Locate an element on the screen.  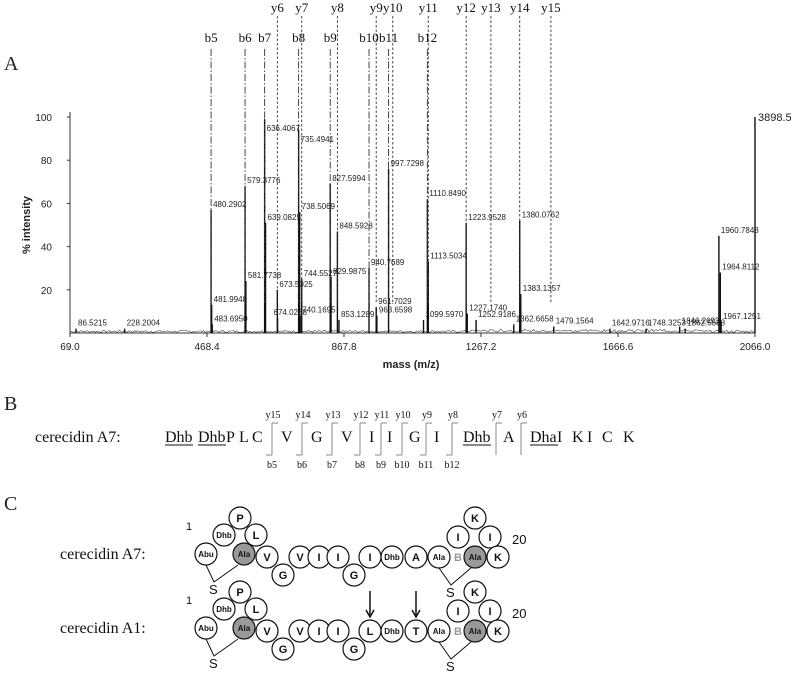
x-tick-label: 867.8 is located at coordinates (343, 347).